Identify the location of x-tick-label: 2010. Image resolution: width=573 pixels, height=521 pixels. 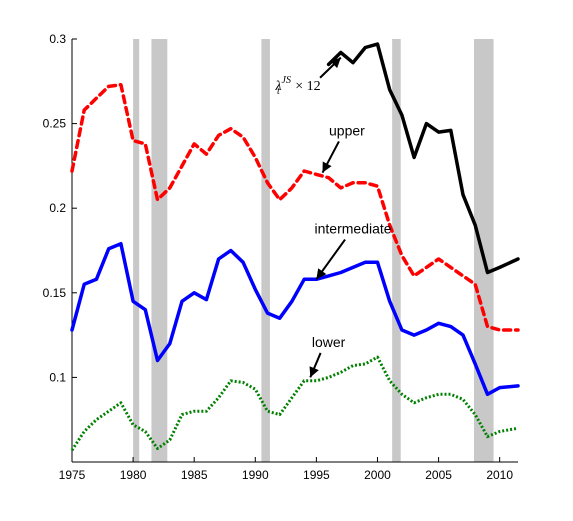
(499, 475).